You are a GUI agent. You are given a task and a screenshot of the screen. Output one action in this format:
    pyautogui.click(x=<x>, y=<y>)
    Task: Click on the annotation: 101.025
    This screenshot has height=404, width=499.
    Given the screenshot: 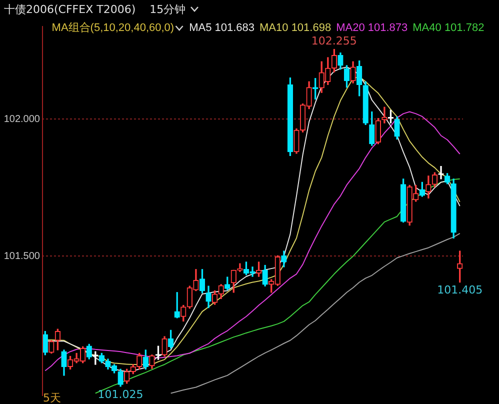 What is the action you would take?
    pyautogui.click(x=121, y=394)
    